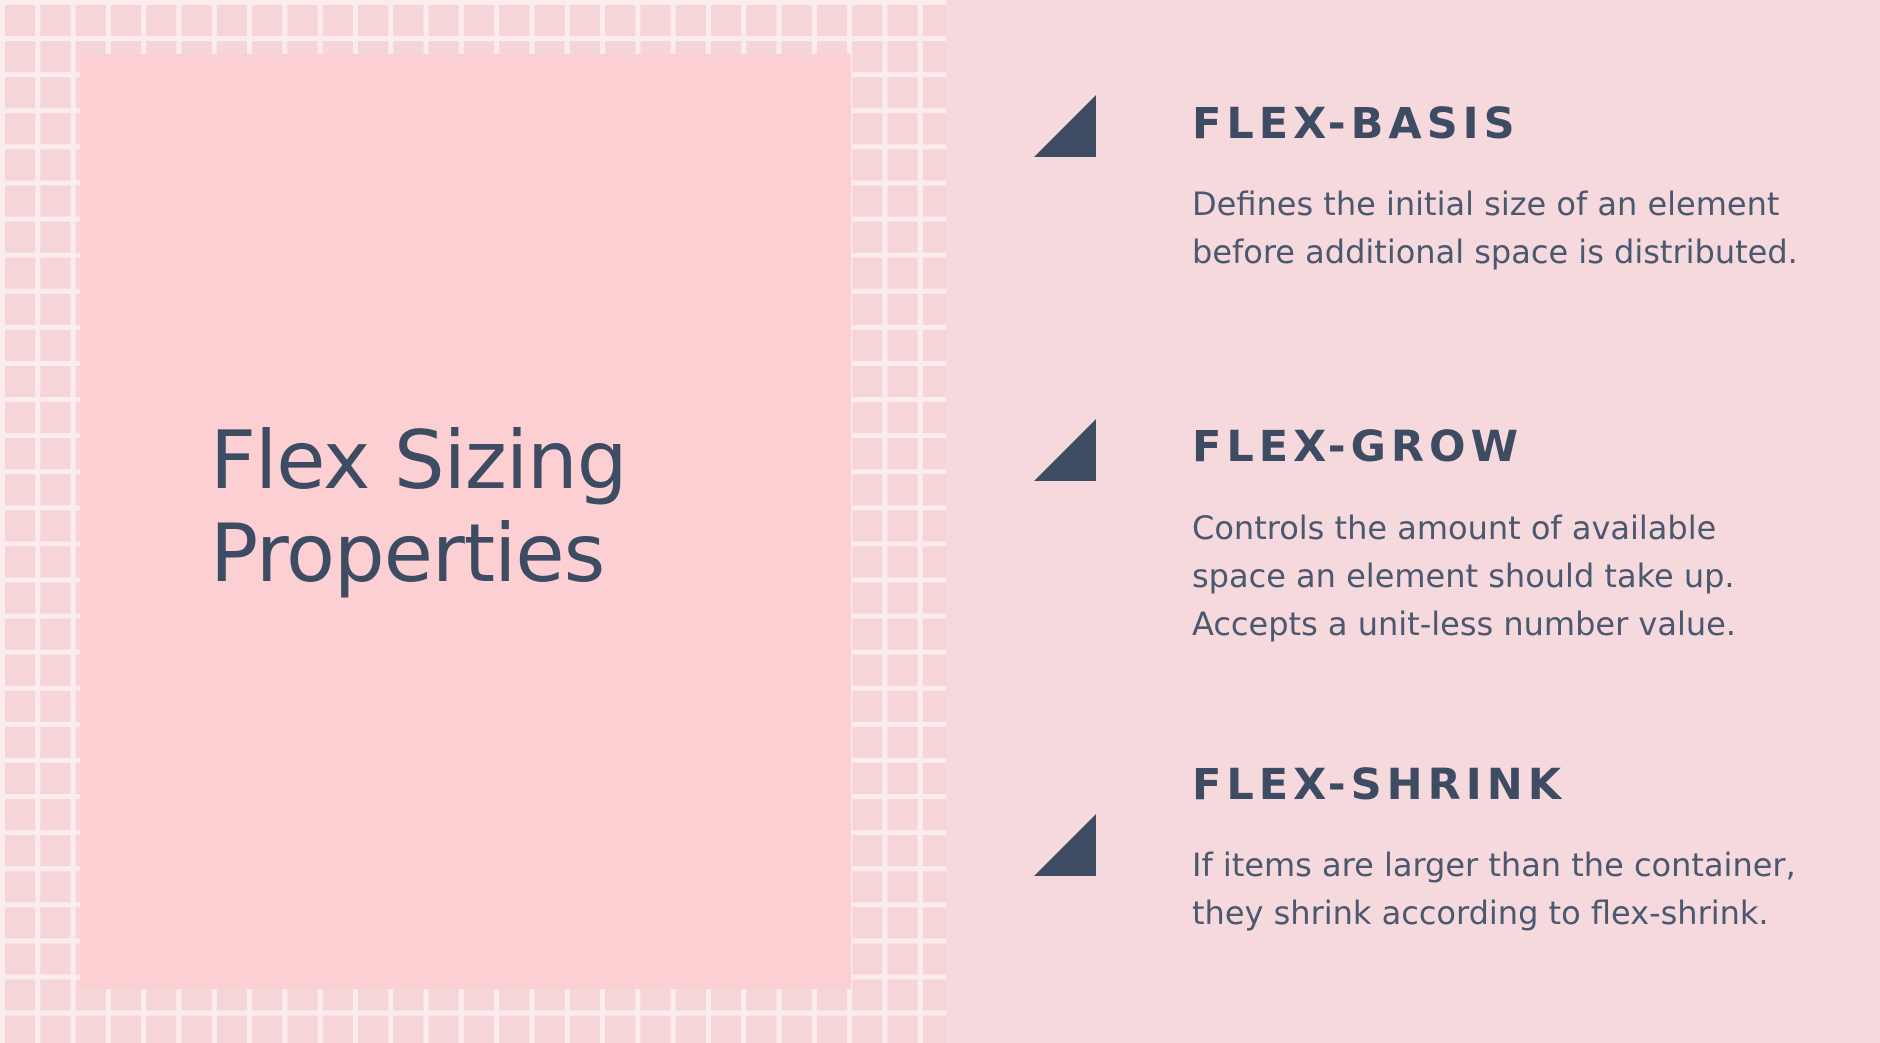 Image resolution: width=1880 pixels, height=1043 pixels. Describe the element at coordinates (407, 553) in the screenshot. I see `slide-title-line-2: Properties` at that location.